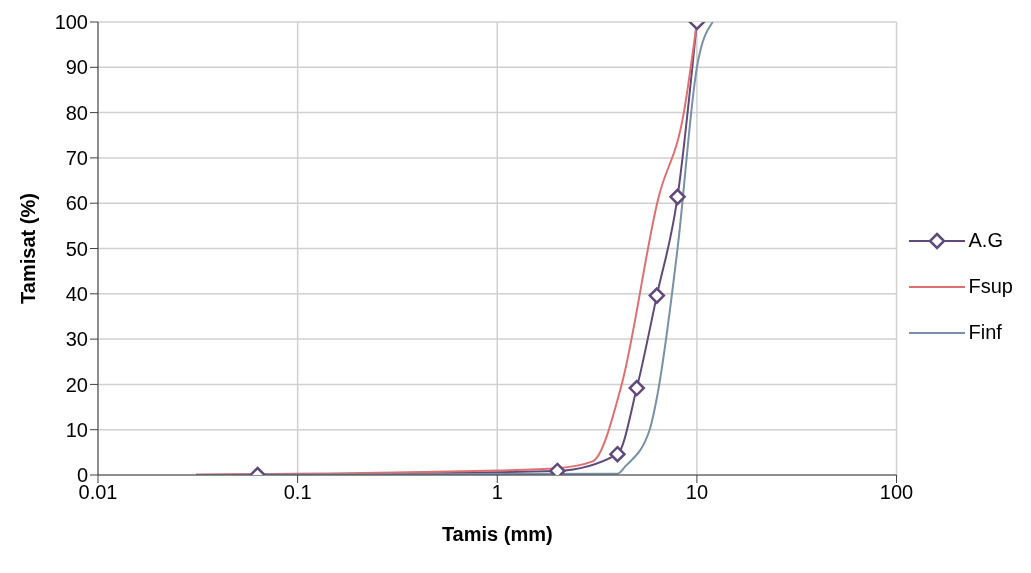 The height and width of the screenshot is (573, 1031). I want to click on y-tick-label: 10, so click(76, 429).